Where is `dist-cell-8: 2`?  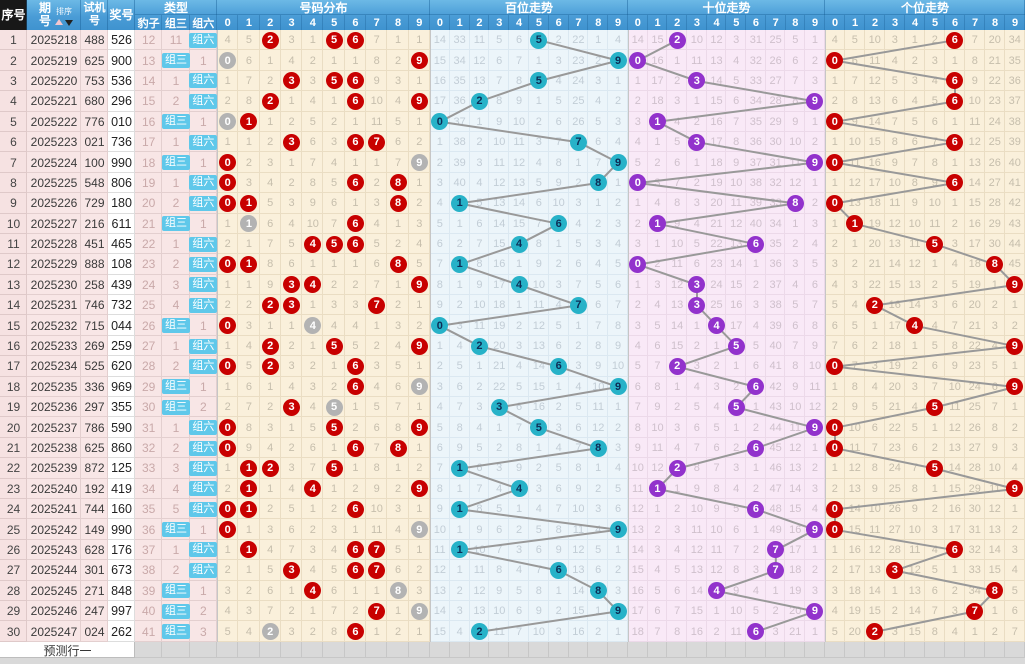 dist-cell-8: 2 is located at coordinates (398, 631).